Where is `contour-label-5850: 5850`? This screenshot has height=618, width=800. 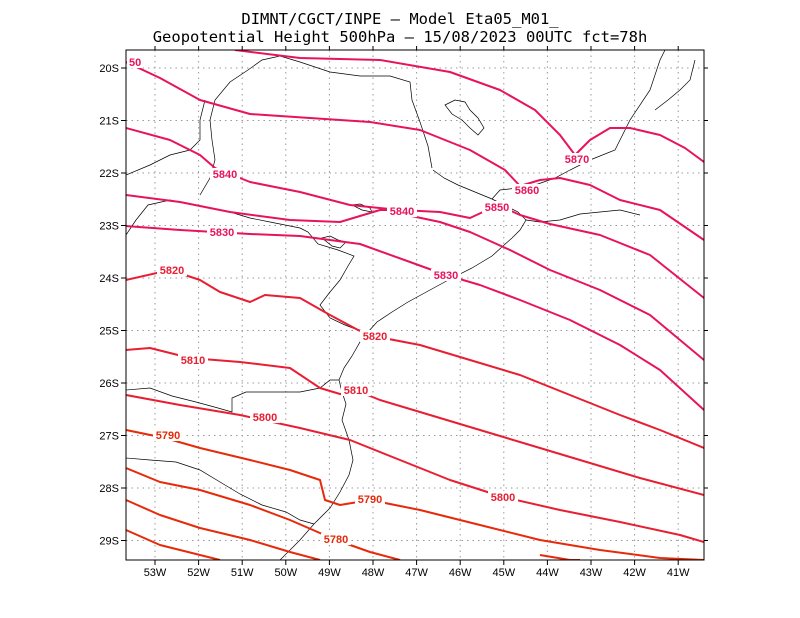
contour-label-5850: 5850 is located at coordinates (497, 208).